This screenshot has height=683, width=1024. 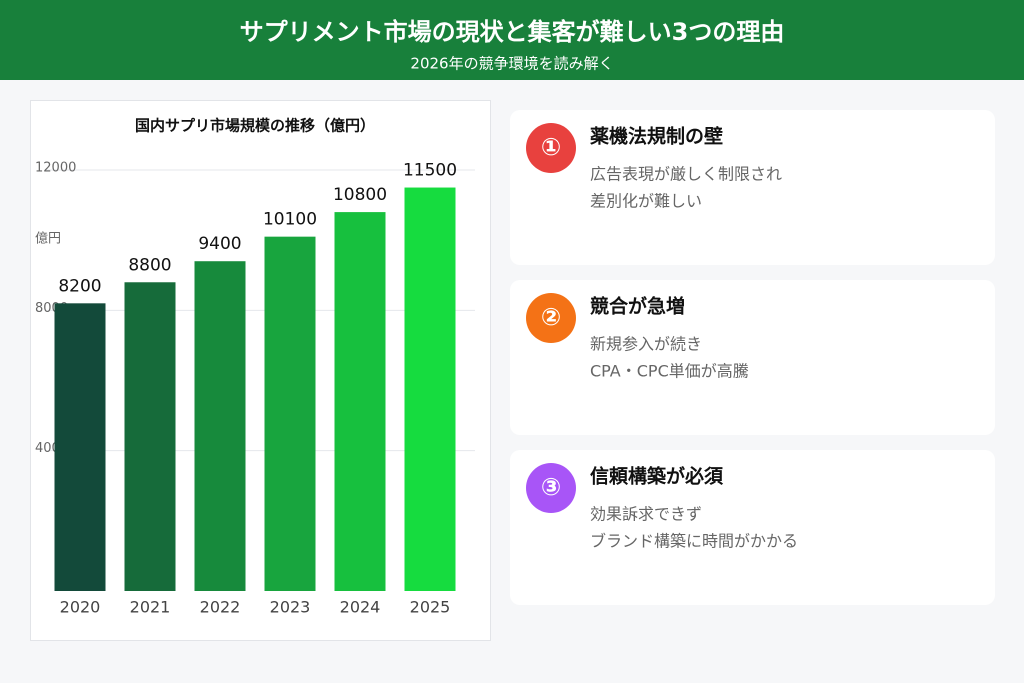 I want to click on x-tick-label: 2024, so click(x=360, y=607).